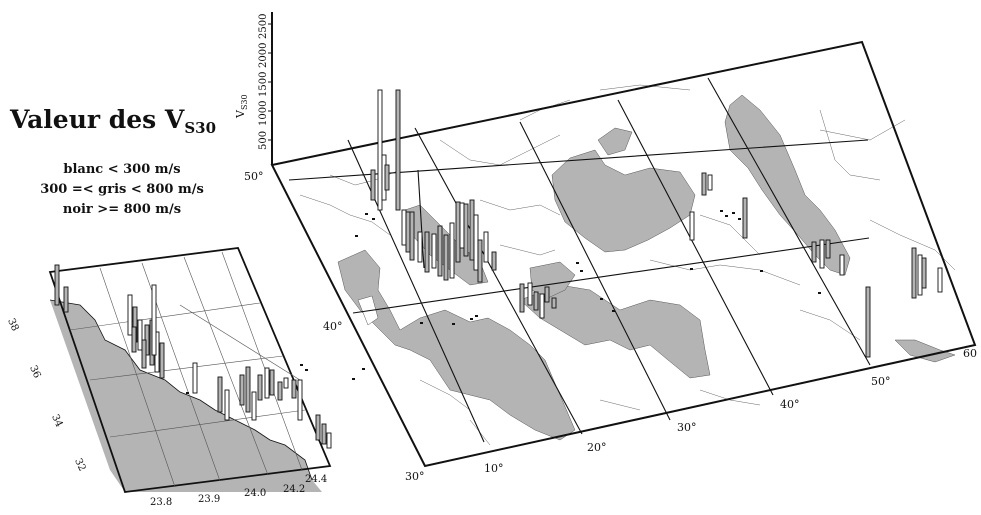  What do you see at coordinates (494, 468) in the screenshot?
I see `main-lon-label: 10°` at bounding box center [494, 468].